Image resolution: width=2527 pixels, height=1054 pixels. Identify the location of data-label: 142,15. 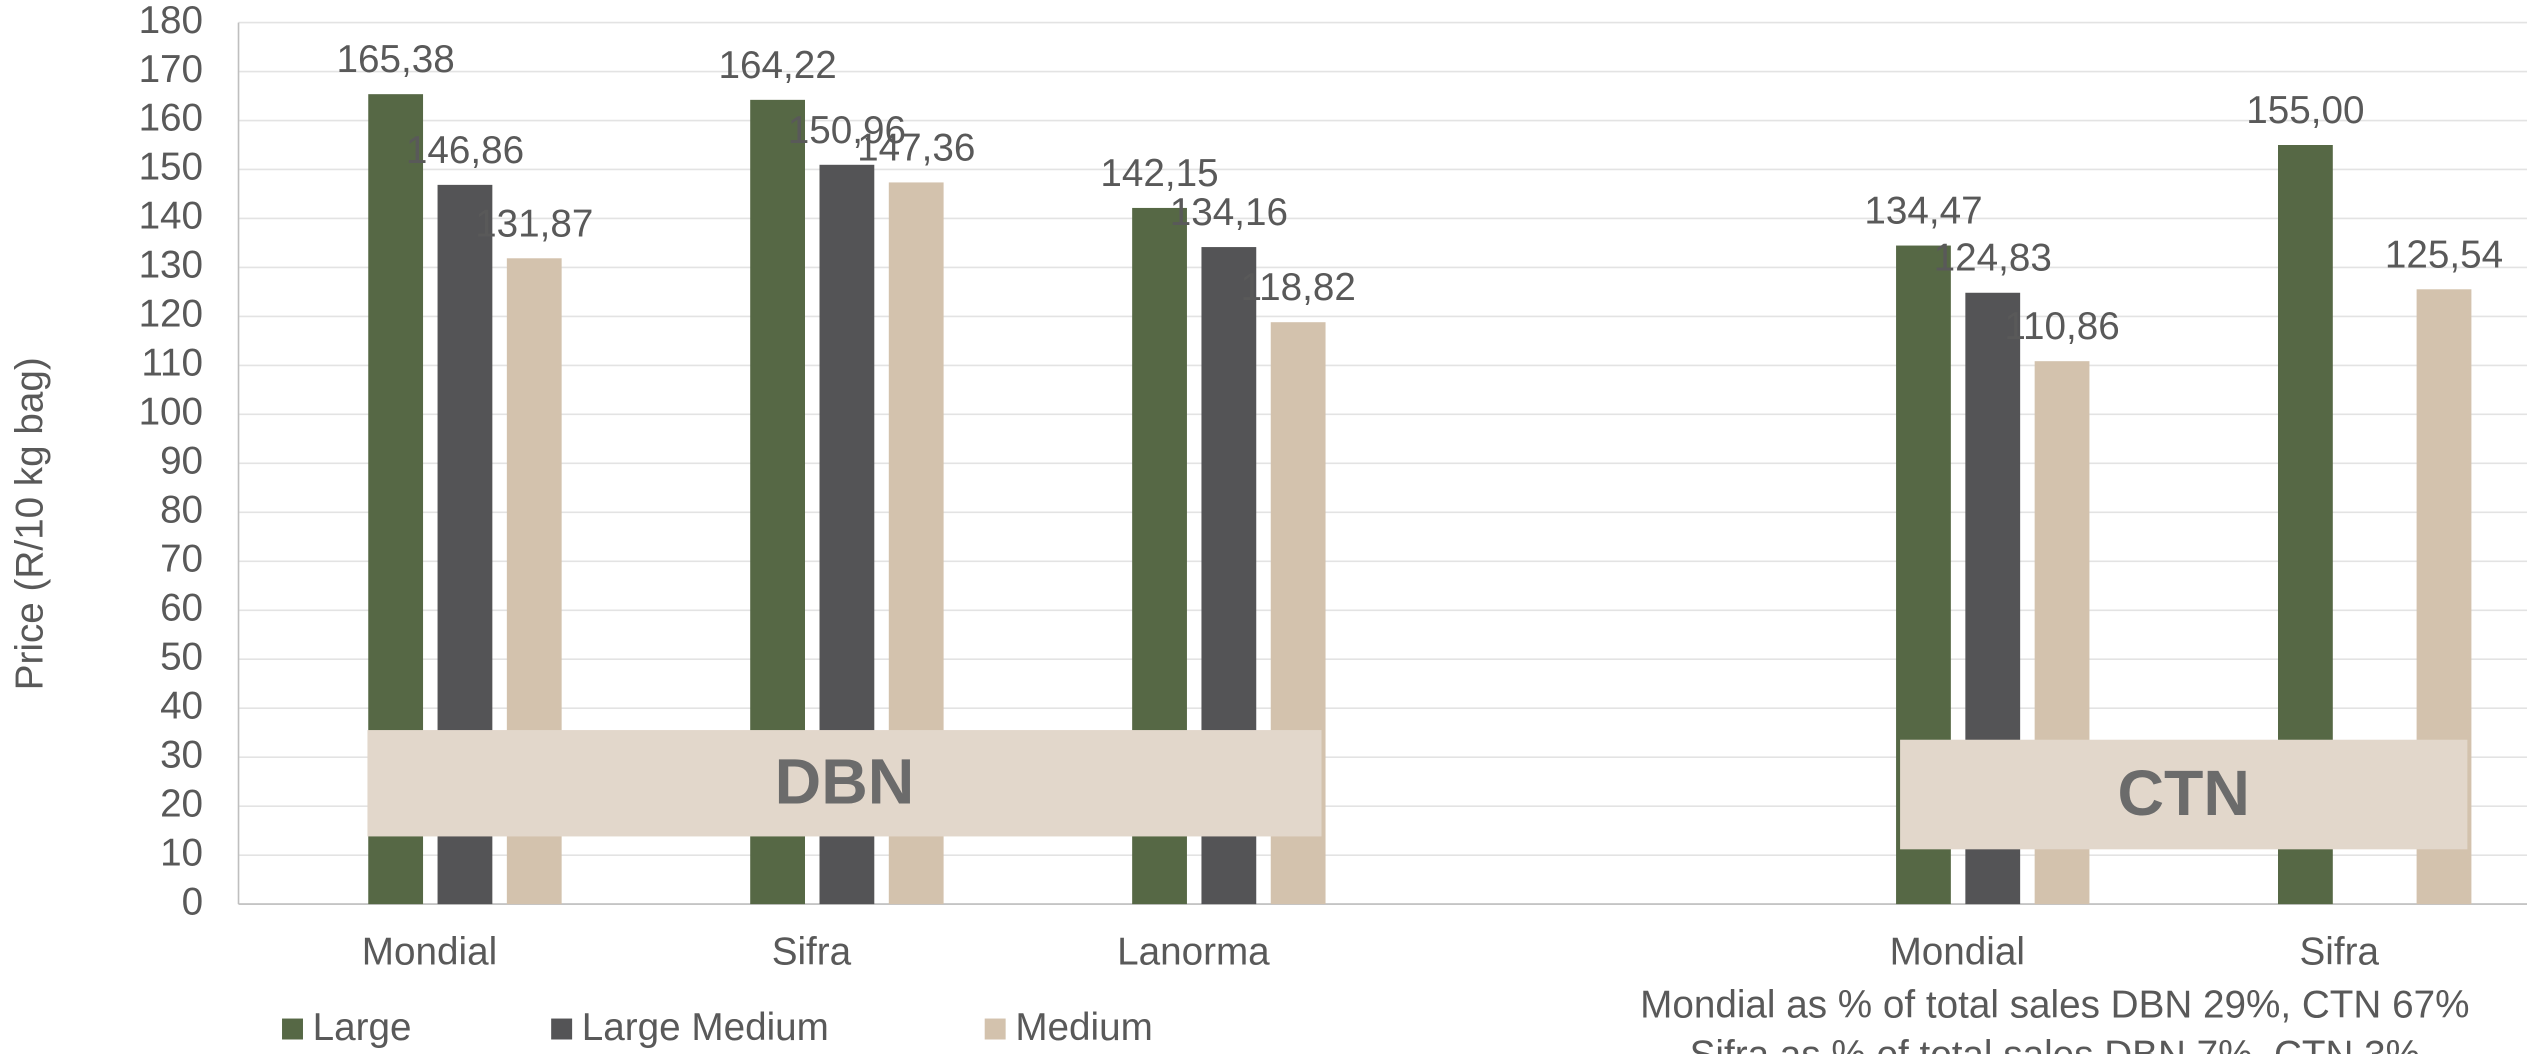
(1159, 173).